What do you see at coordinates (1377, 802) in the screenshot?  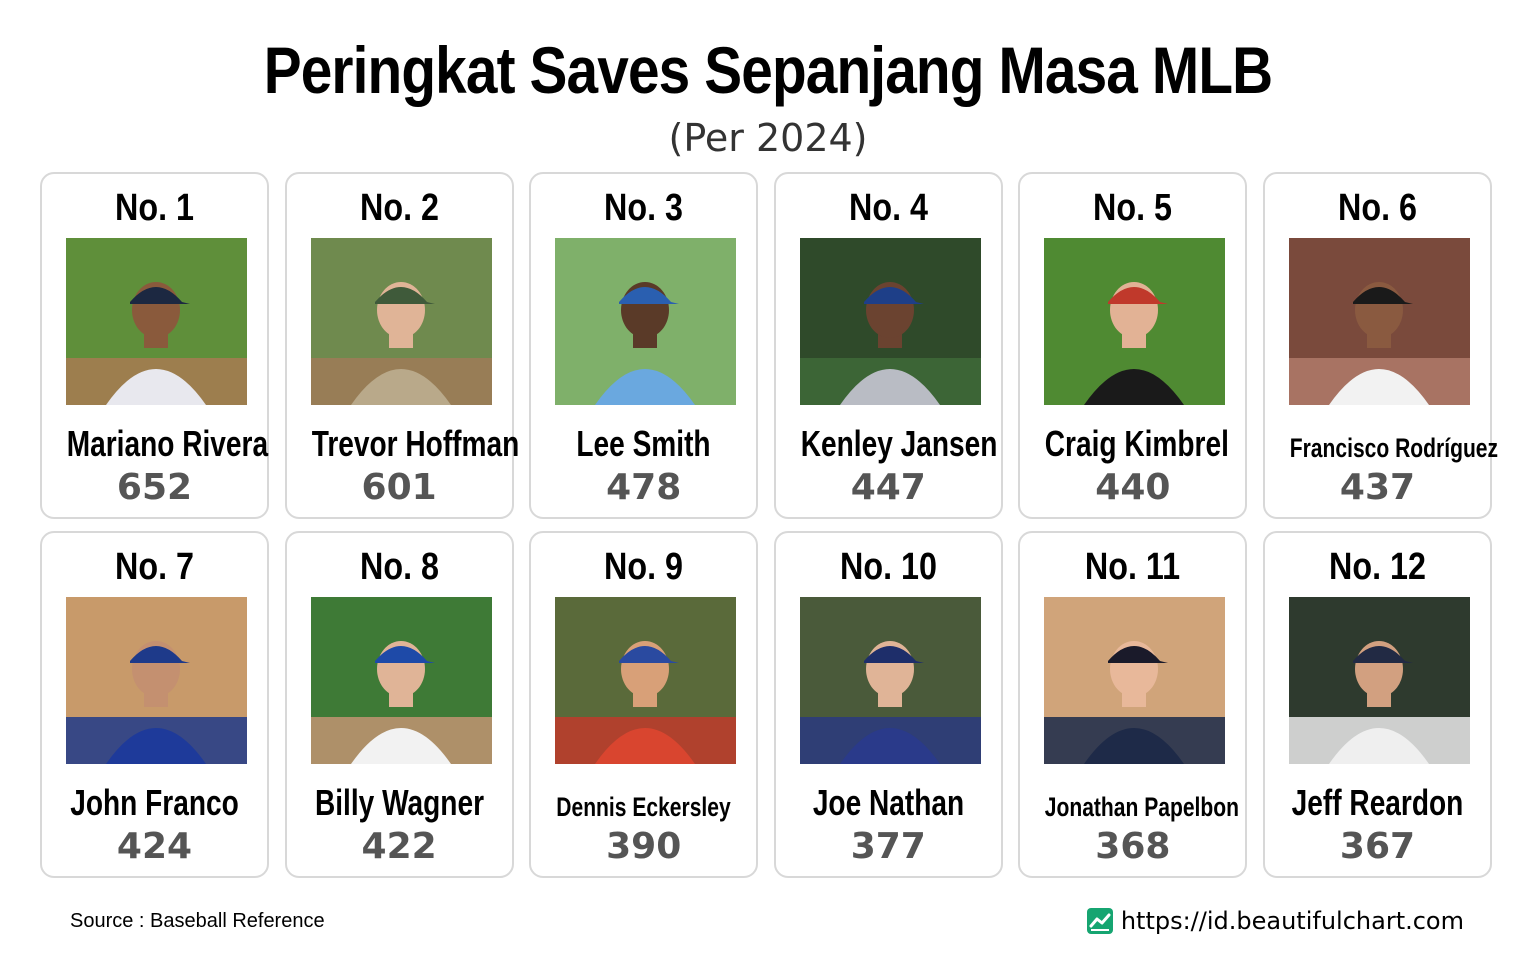 I see `player-name: Jeff Reardon` at bounding box center [1377, 802].